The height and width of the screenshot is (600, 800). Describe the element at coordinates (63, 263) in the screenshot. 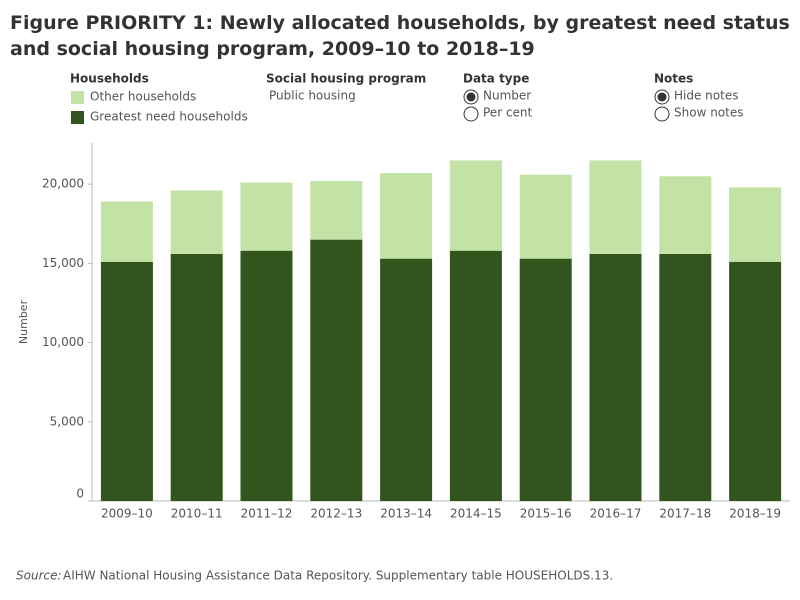

I see `y-tick-label: 15,000` at that location.